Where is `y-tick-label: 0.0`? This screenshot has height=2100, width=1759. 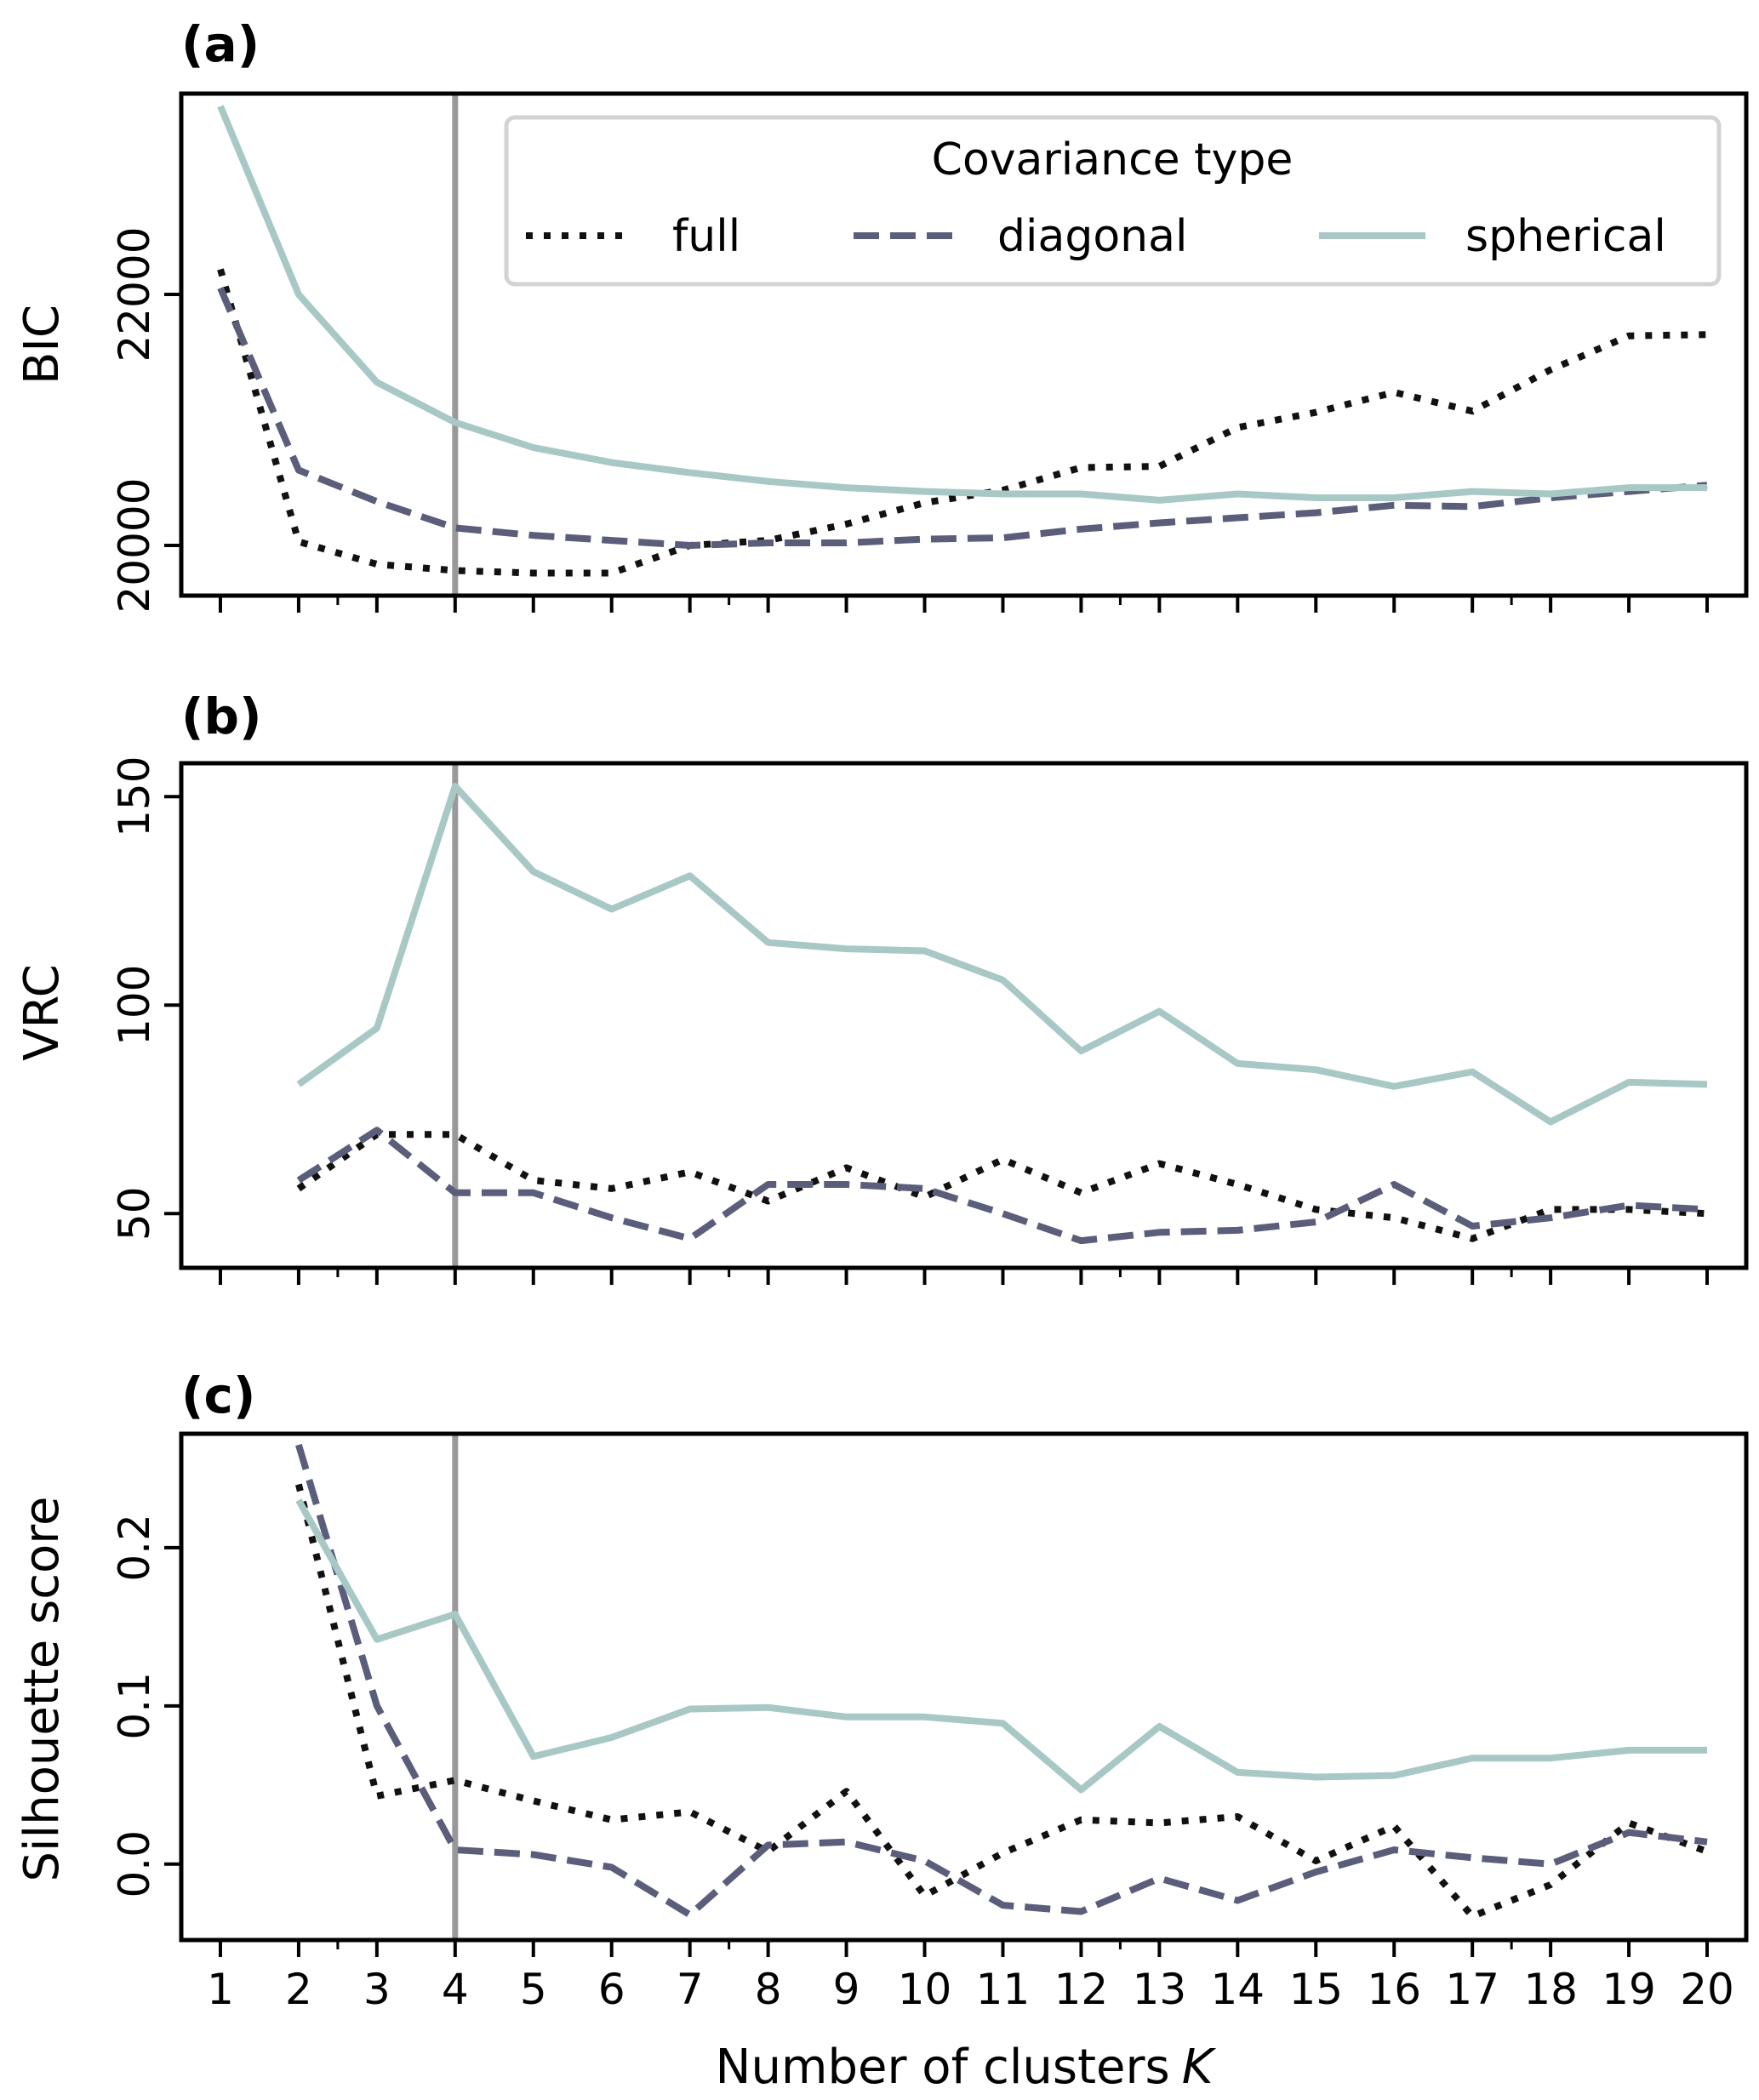
y-tick-label: 0.0 is located at coordinates (134, 1864).